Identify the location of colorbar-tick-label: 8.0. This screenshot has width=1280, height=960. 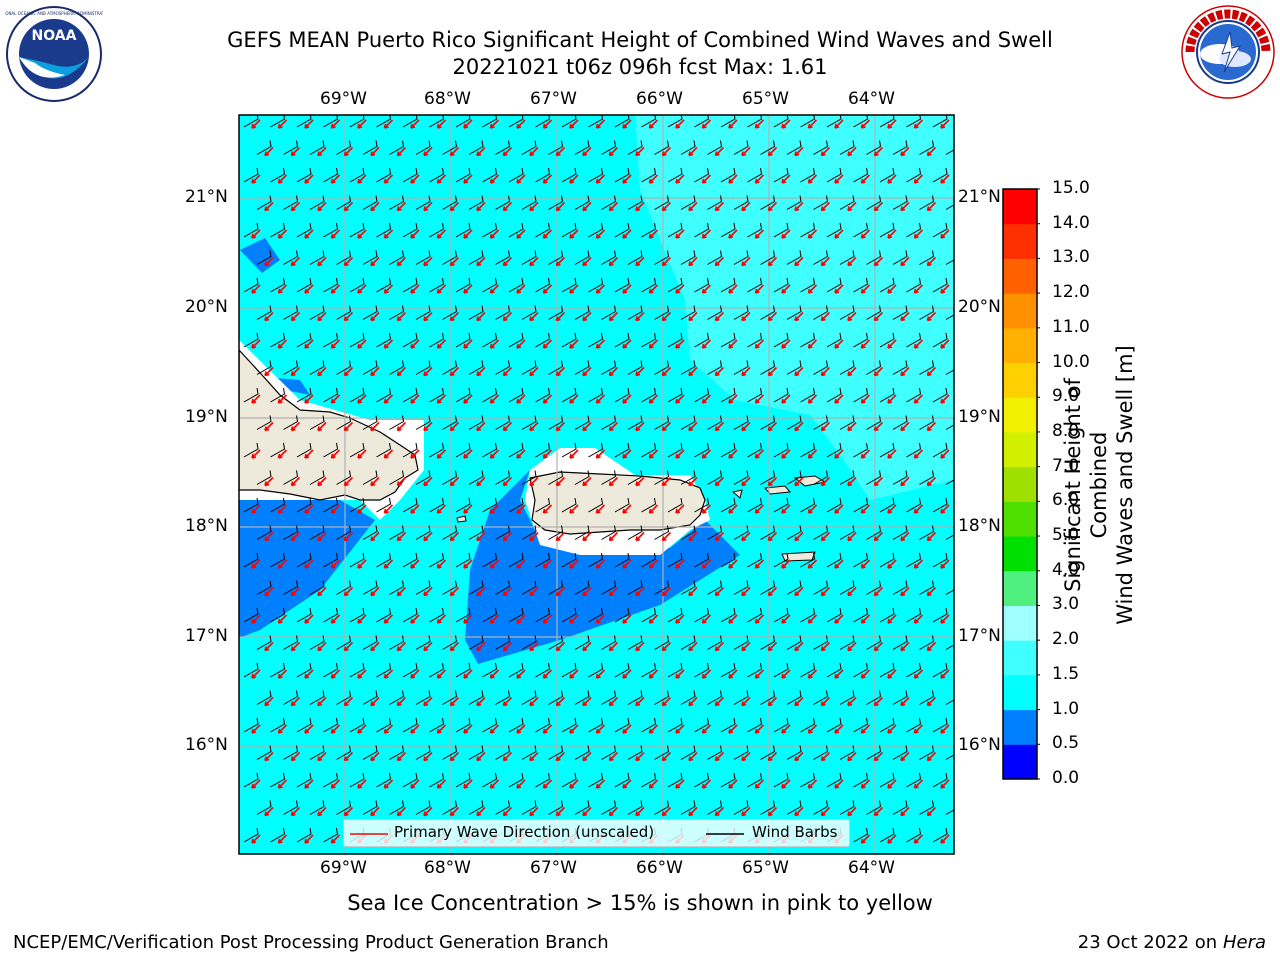
(1066, 430).